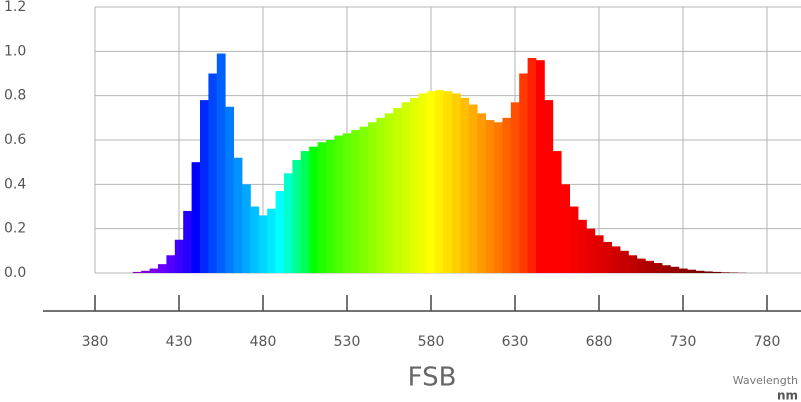 Image resolution: width=801 pixels, height=402 pixels. What do you see at coordinates (263, 342) in the screenshot?
I see `x-tick-label: 480` at bounding box center [263, 342].